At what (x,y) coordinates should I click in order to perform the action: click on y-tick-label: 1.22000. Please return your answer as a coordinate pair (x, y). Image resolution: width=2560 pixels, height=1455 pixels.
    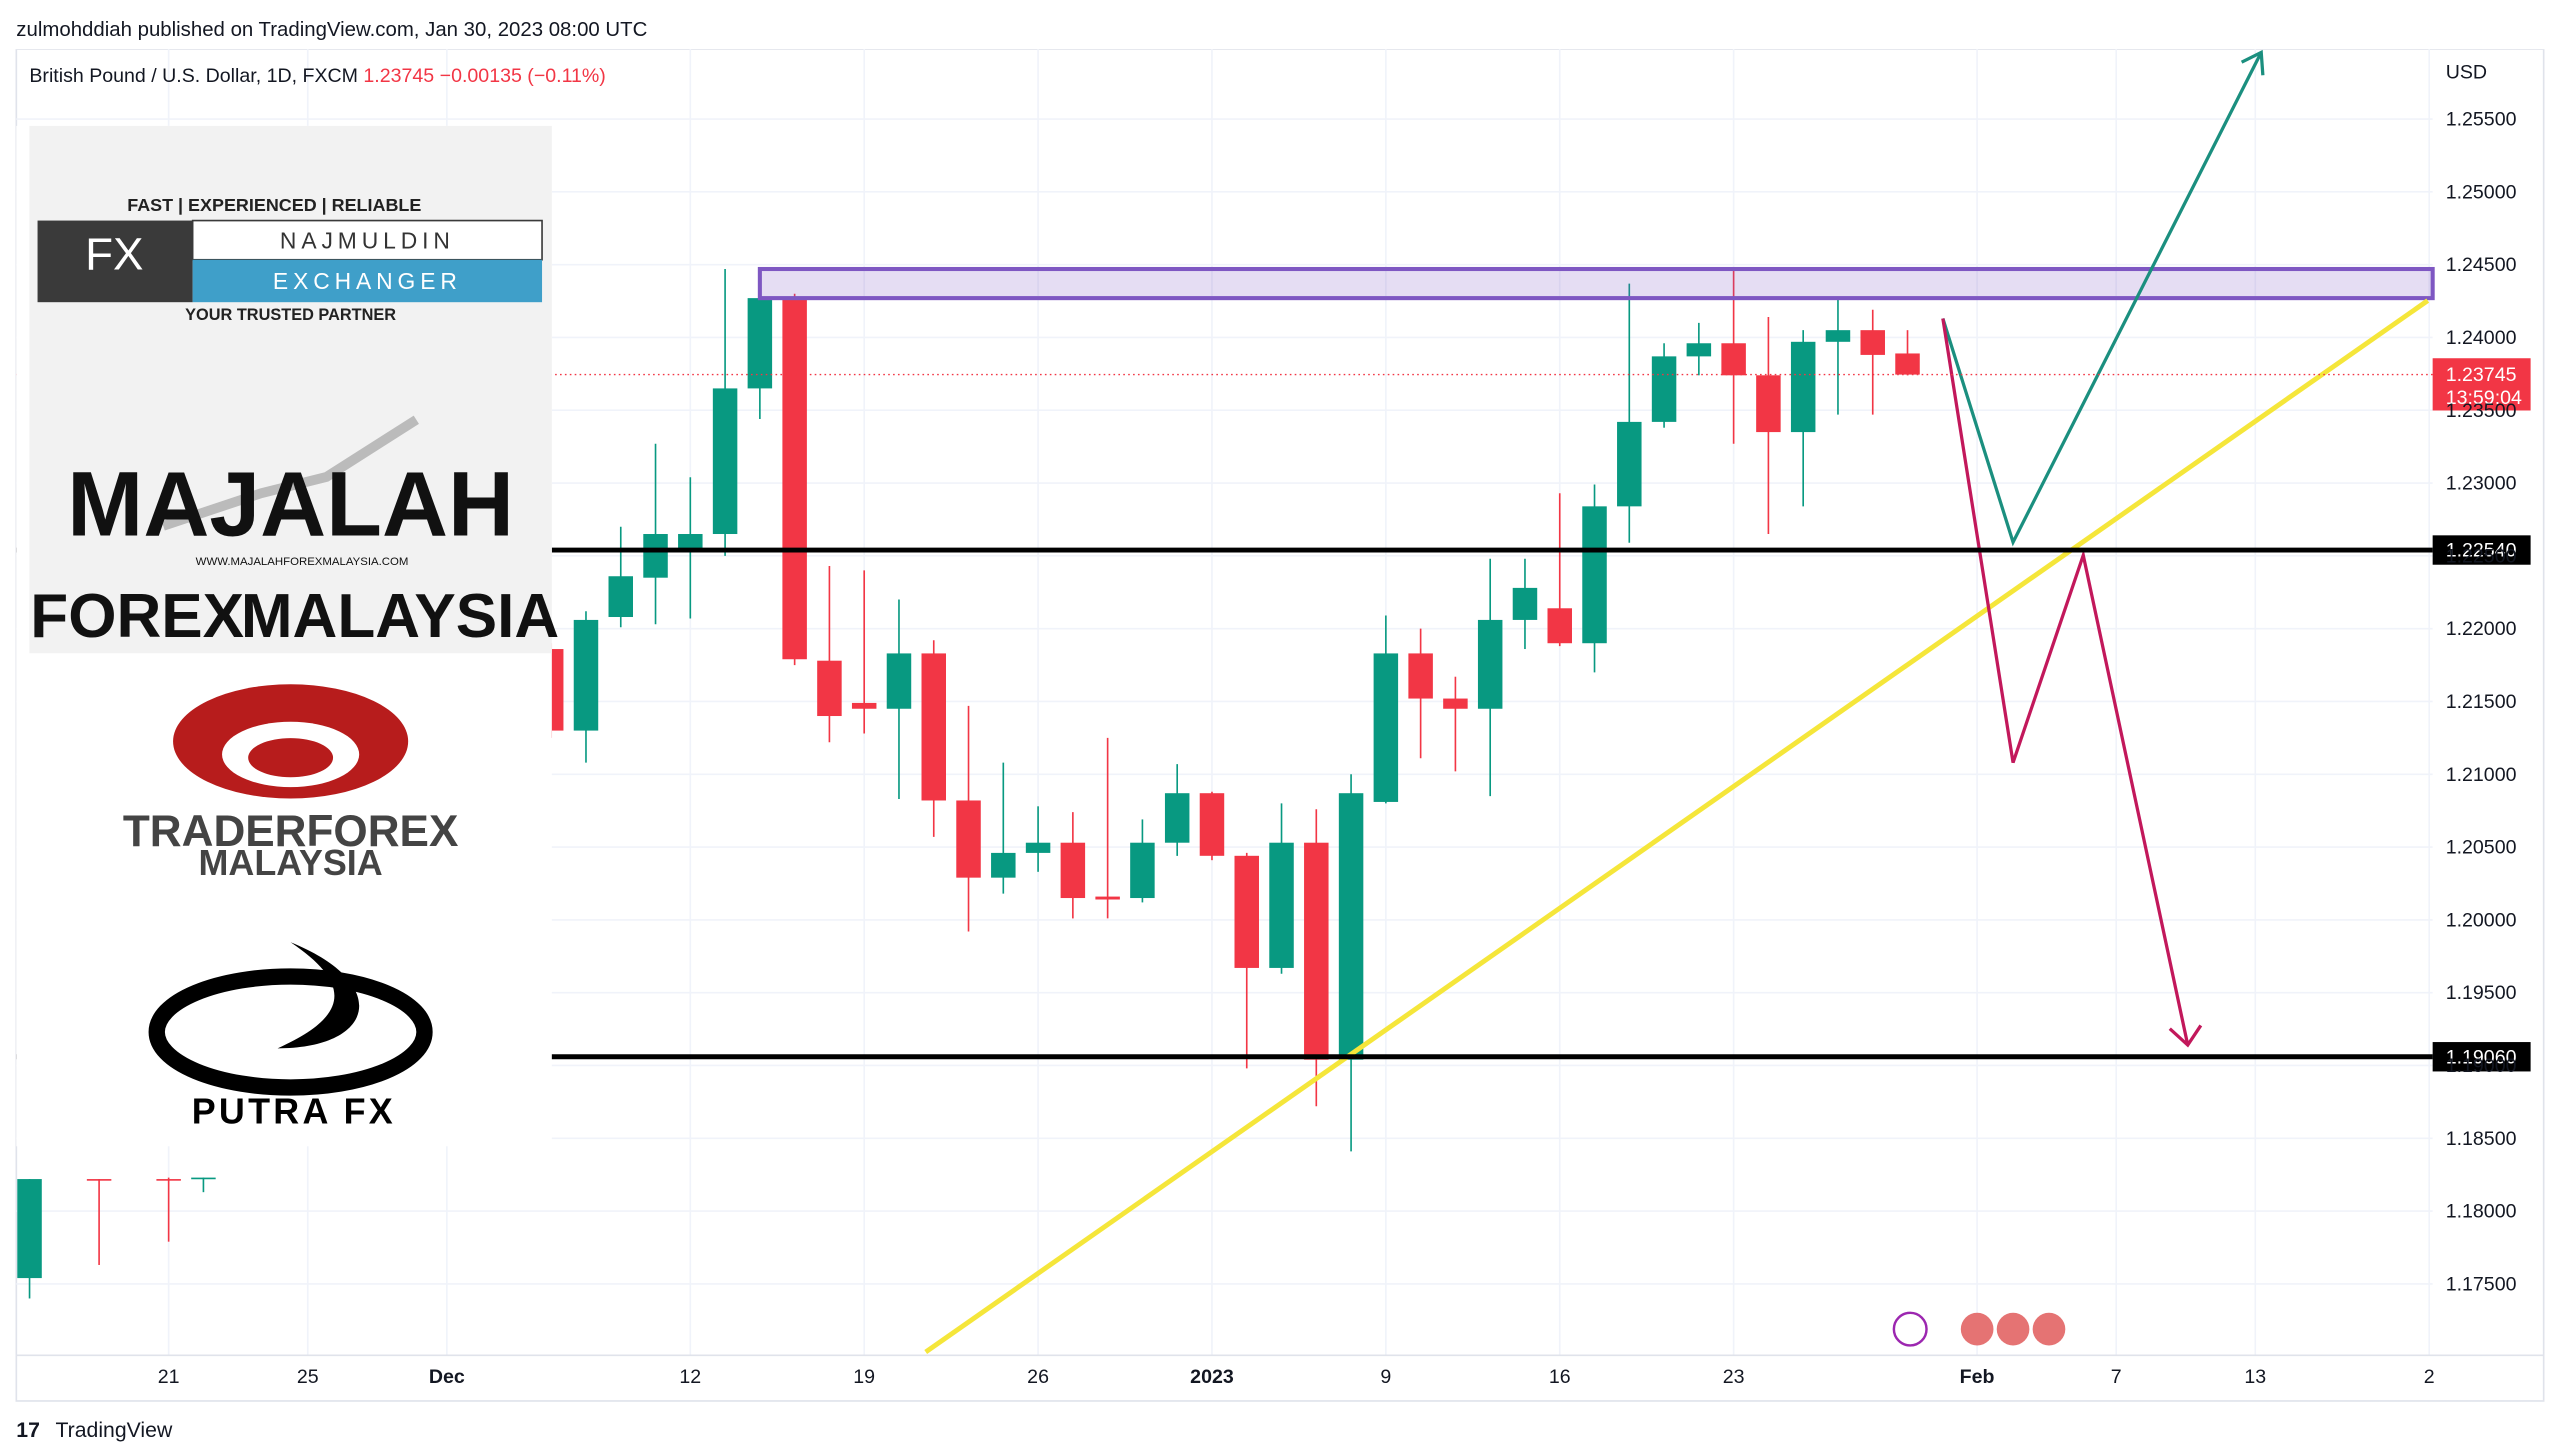
    Looking at the image, I should click on (2481, 629).